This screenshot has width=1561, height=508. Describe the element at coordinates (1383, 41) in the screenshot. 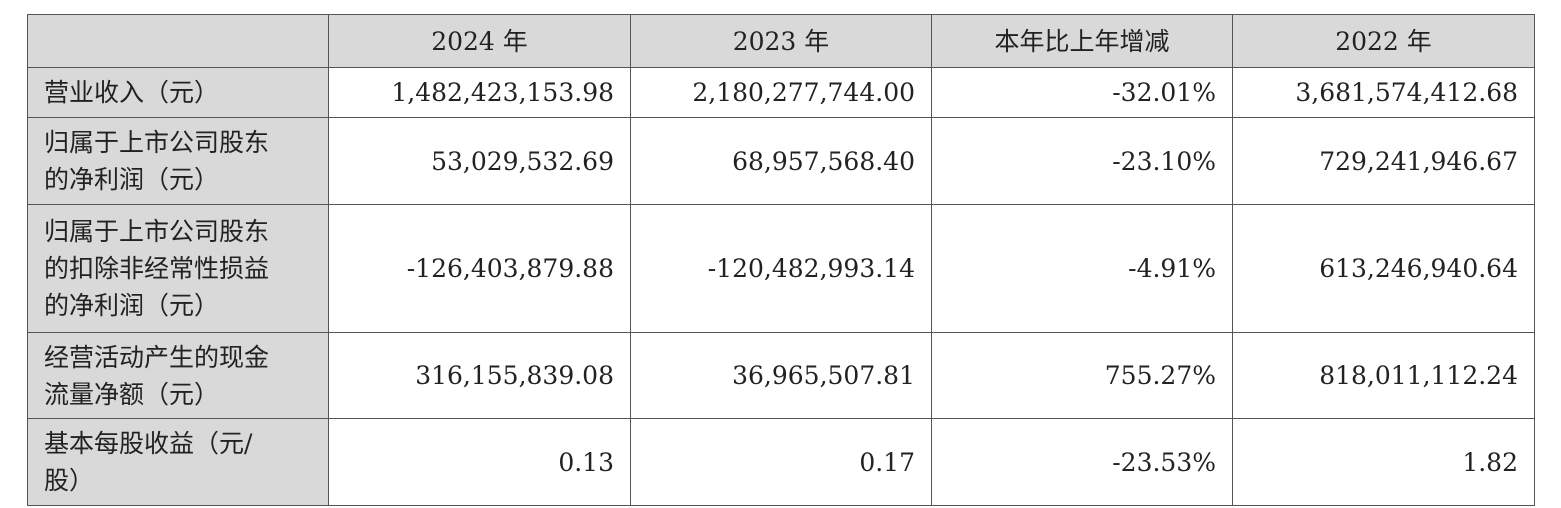

I see `column-header: 2022 年` at that location.